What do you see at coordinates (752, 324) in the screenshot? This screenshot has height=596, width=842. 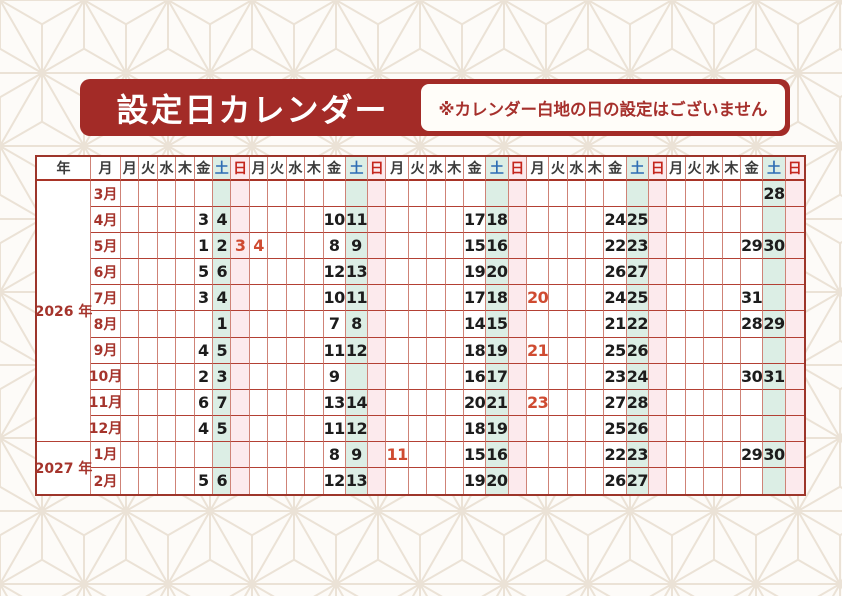 I see `day-cell: 28` at bounding box center [752, 324].